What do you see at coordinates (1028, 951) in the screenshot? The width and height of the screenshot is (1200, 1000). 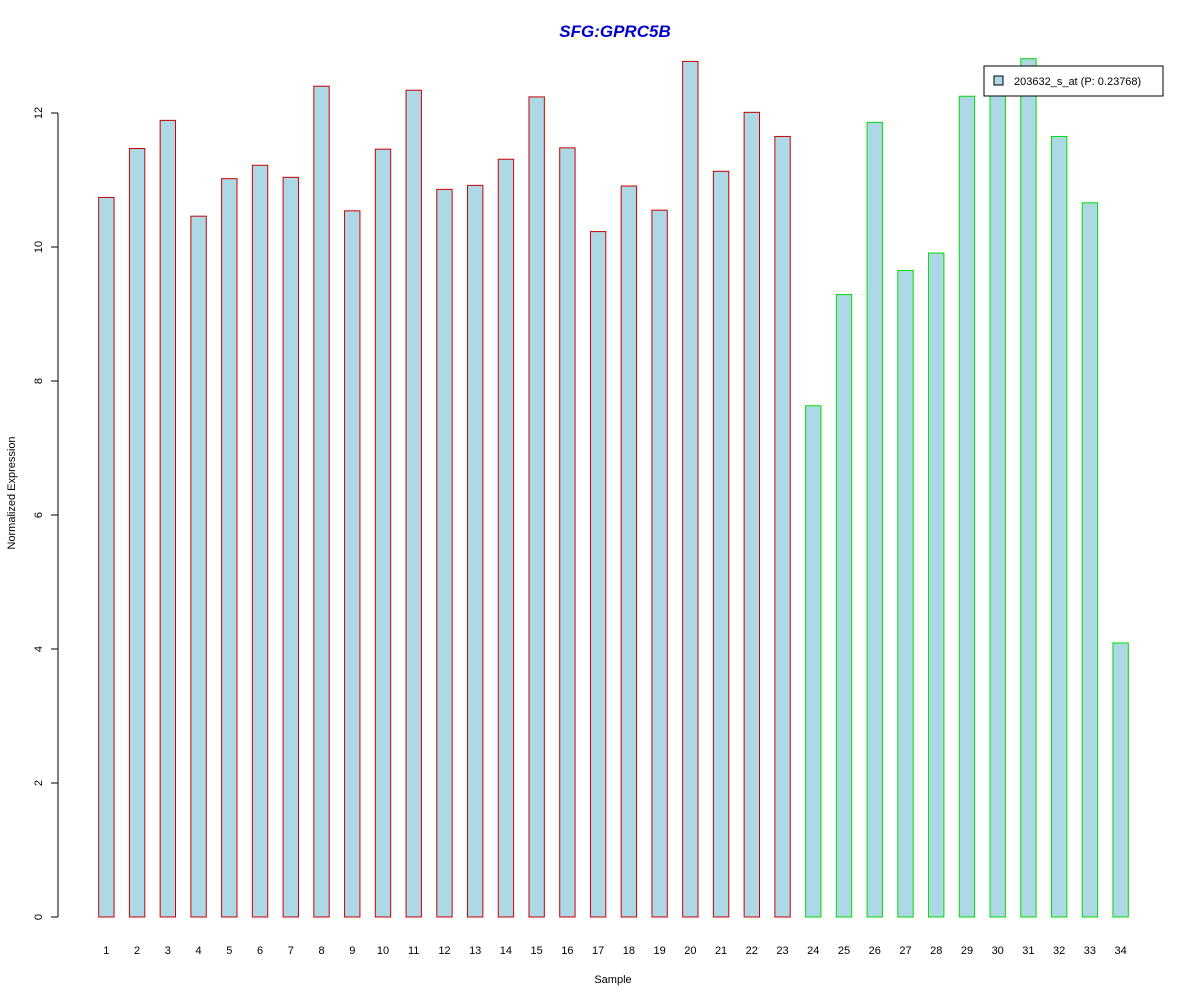 I see `x-tick-label: 31` at bounding box center [1028, 951].